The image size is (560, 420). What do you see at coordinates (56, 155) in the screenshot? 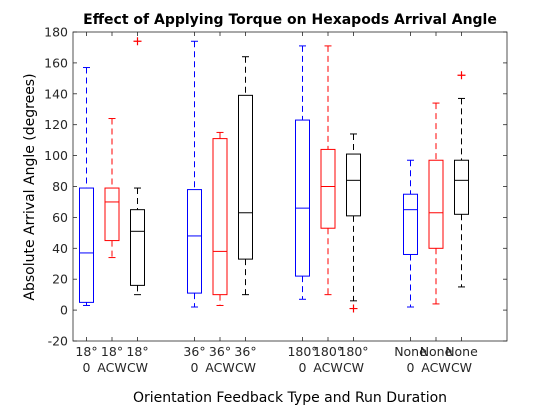
I see `y-tick-label: 100` at bounding box center [56, 155].